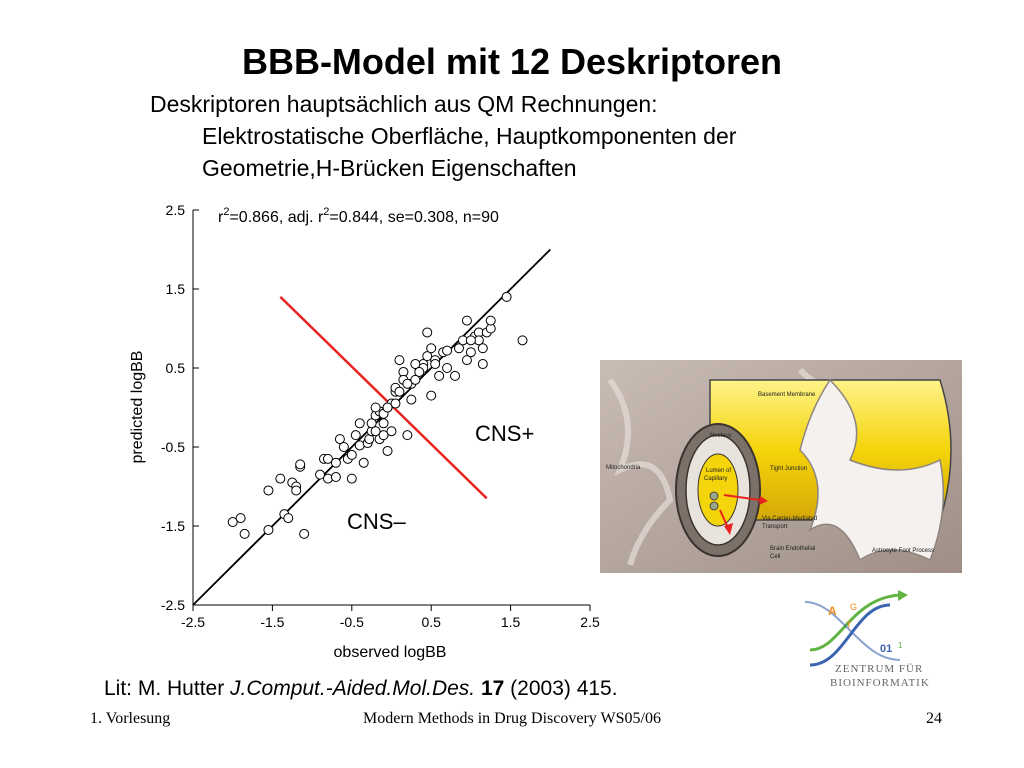 The image size is (1024, 768). Describe the element at coordinates (856, 628) in the screenshot. I see `dna-helix-icon: A G T 01 1` at that location.